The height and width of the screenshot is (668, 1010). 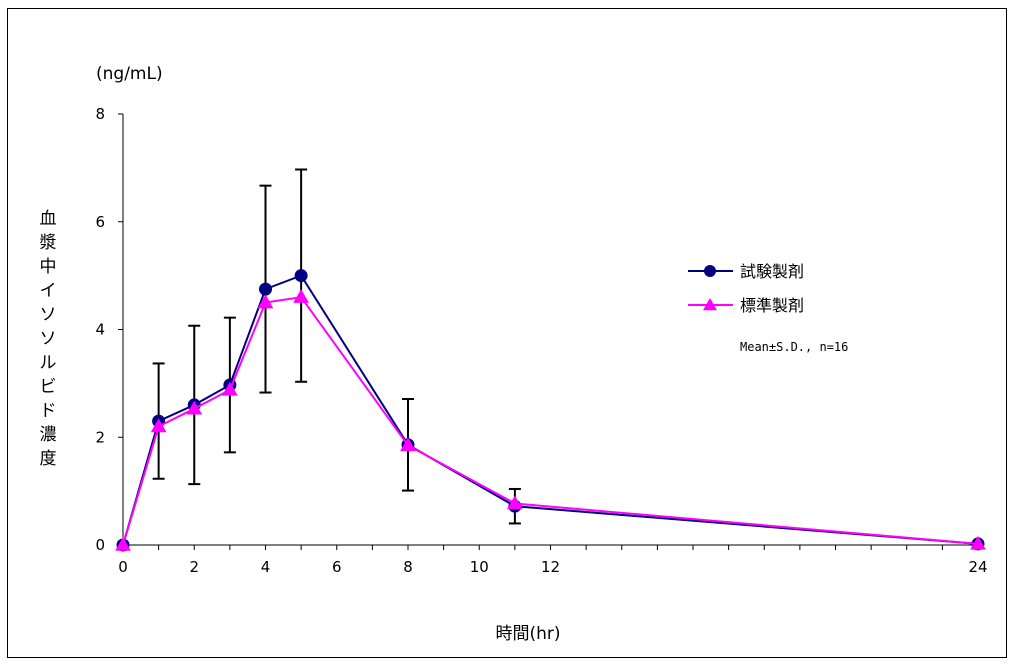 What do you see at coordinates (123, 567) in the screenshot?
I see `x-tick-label: 0` at bounding box center [123, 567].